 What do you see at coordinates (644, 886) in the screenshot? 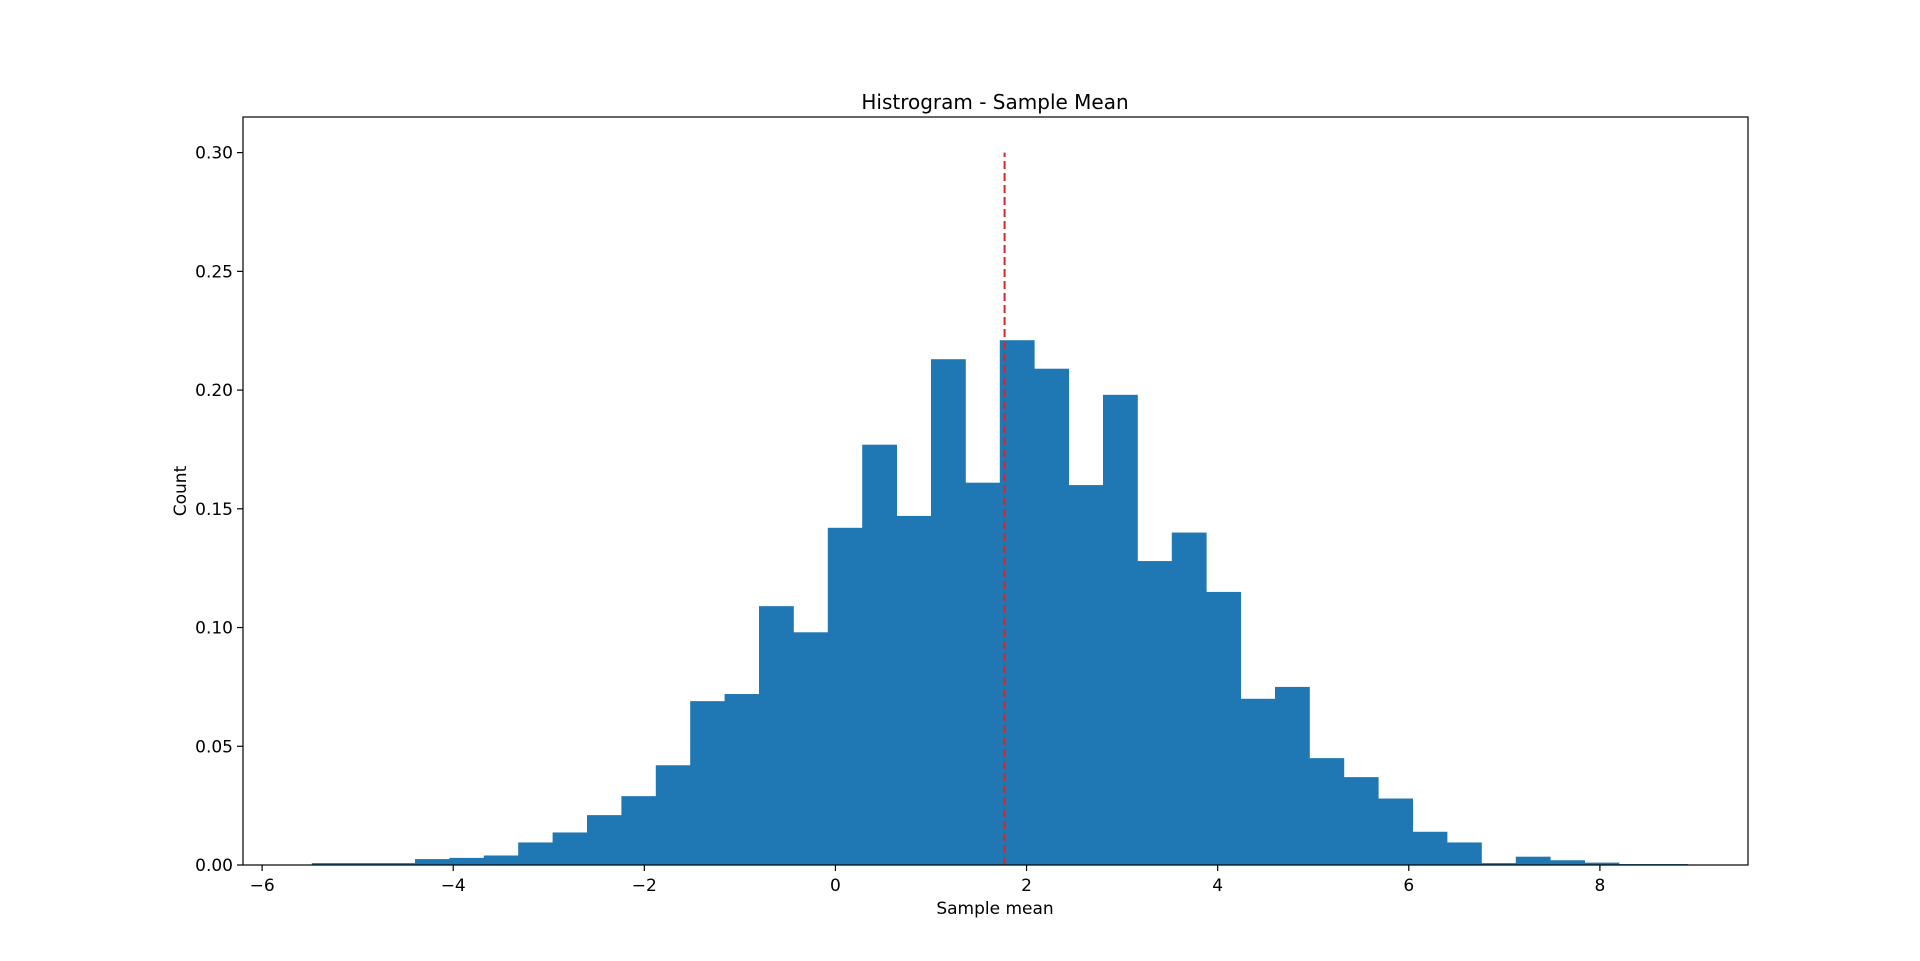
I see `x-tick-label-2: −2` at bounding box center [644, 886].